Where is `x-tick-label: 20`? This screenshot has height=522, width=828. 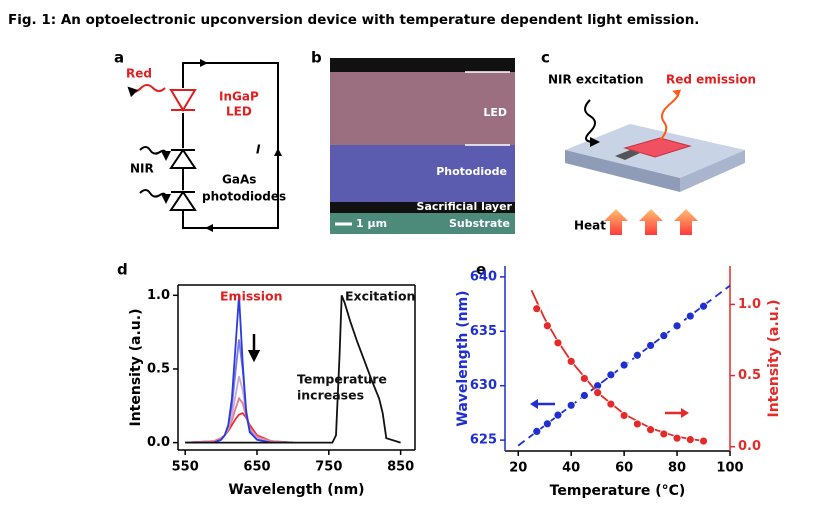 x-tick-label: 20 is located at coordinates (518, 468).